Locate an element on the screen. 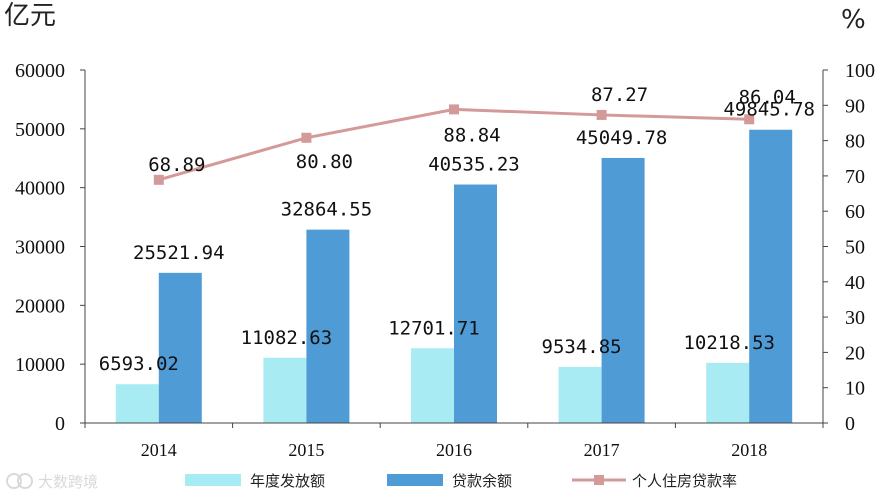 The image size is (884, 499). watermark-text: 大数跨境 is located at coordinates (68, 482).